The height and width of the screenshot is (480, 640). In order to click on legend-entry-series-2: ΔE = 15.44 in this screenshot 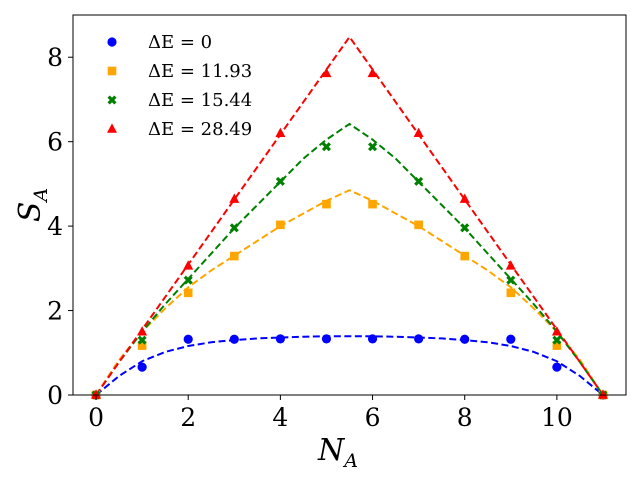, I will do `click(200, 100)`.